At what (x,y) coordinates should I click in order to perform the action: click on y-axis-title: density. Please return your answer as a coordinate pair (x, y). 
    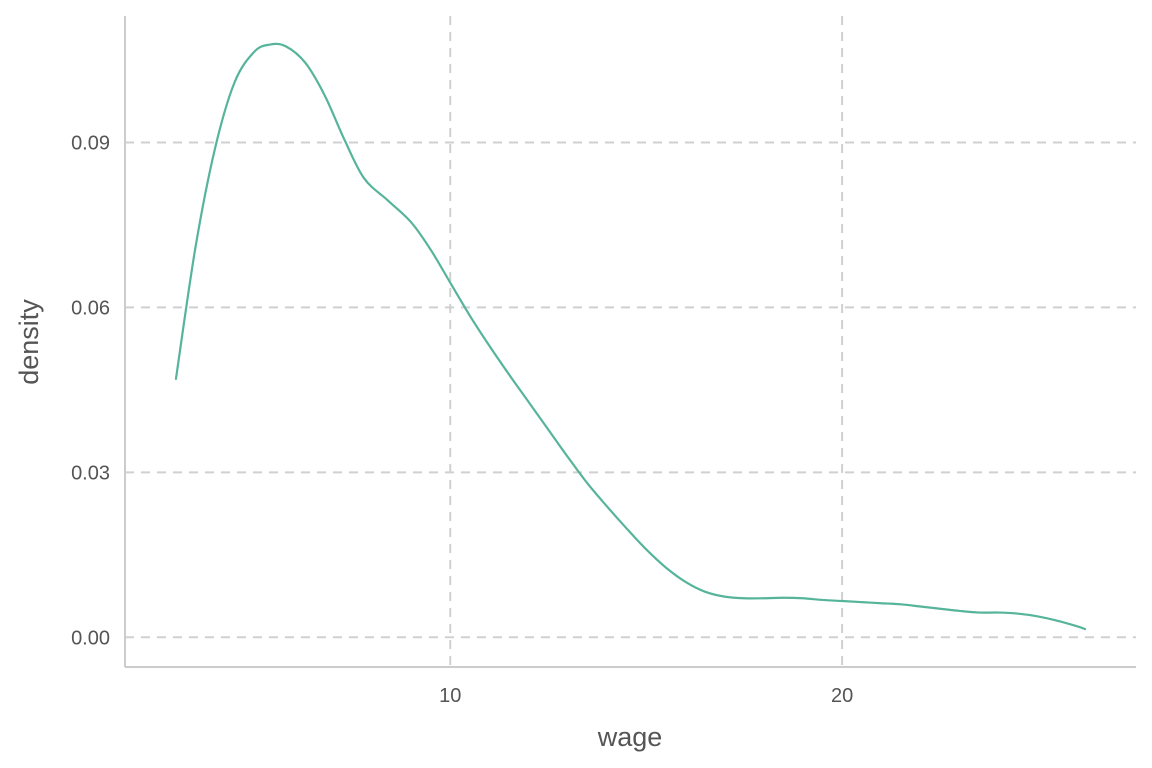
    Looking at the image, I should click on (29, 342).